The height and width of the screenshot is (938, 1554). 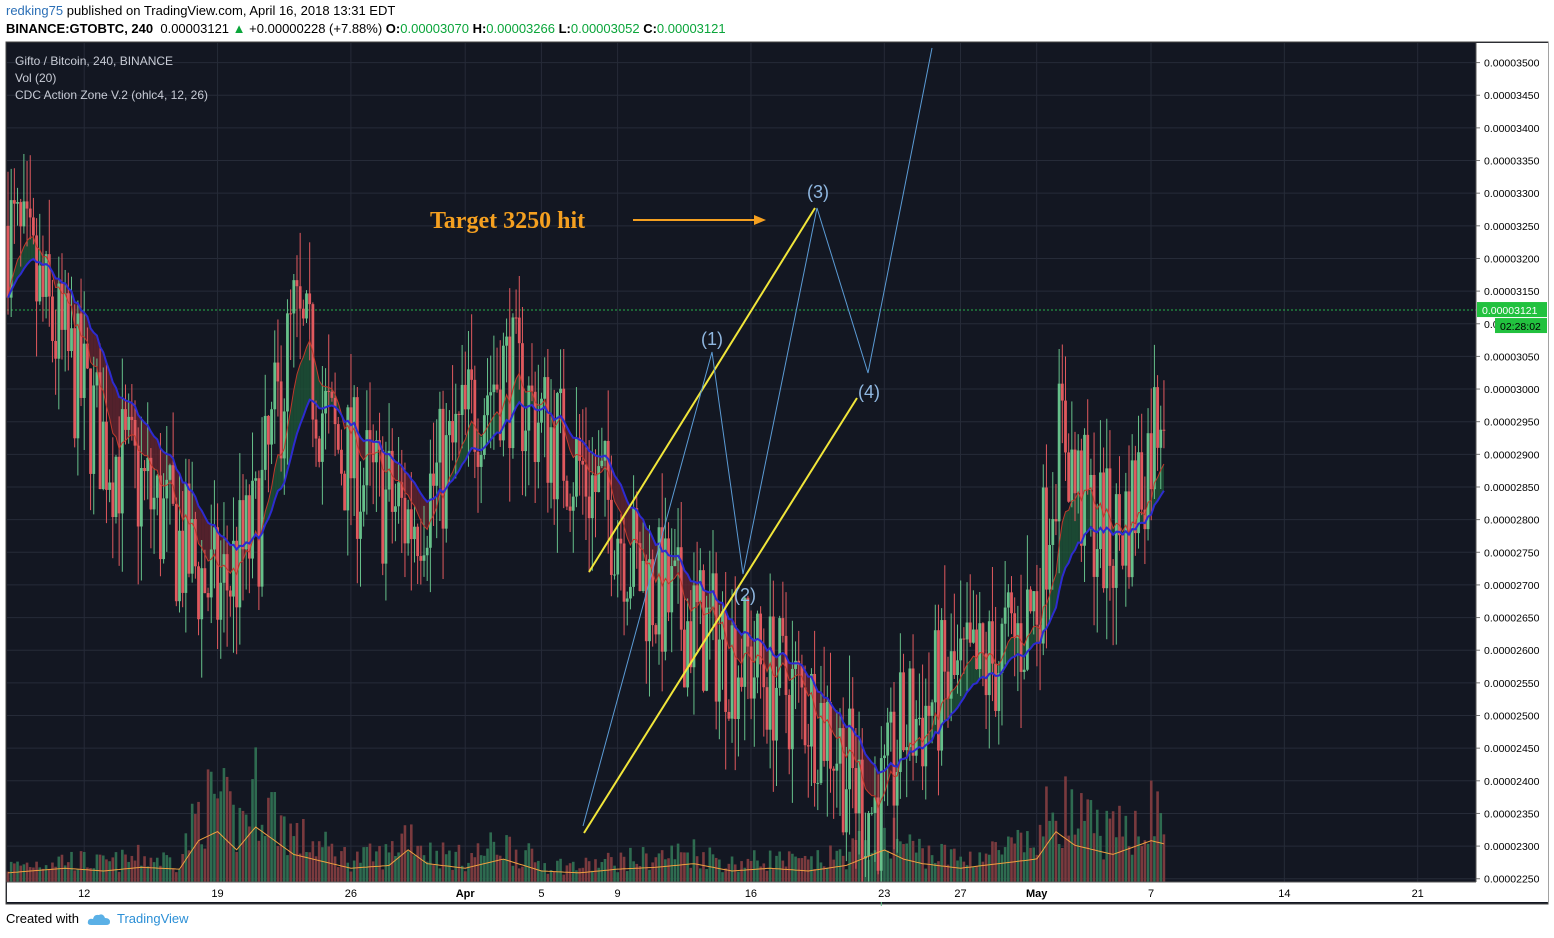 What do you see at coordinates (1512, 749) in the screenshot?
I see `y-tick-label: 0.00002450` at bounding box center [1512, 749].